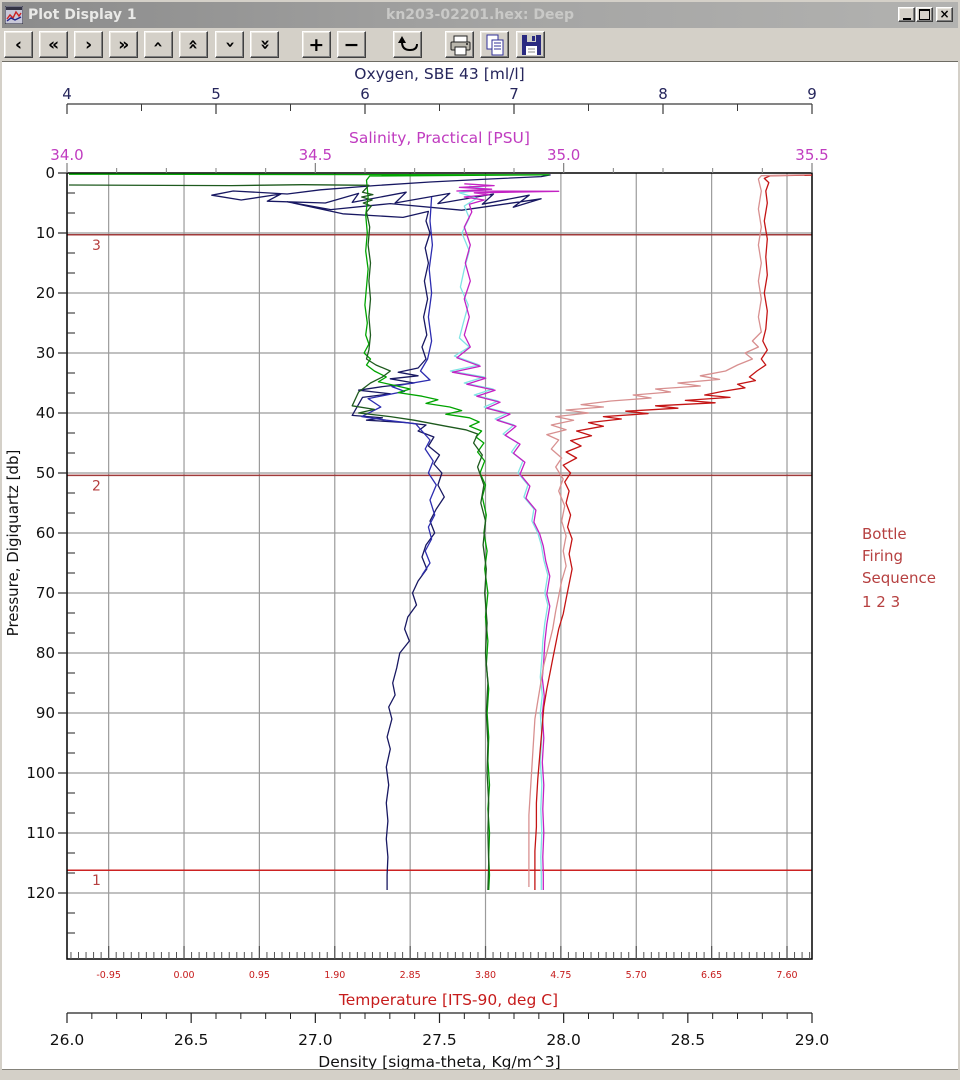  Describe the element at coordinates (485, 975) in the screenshot. I see `temperature-tick-label: 3.80` at that location.